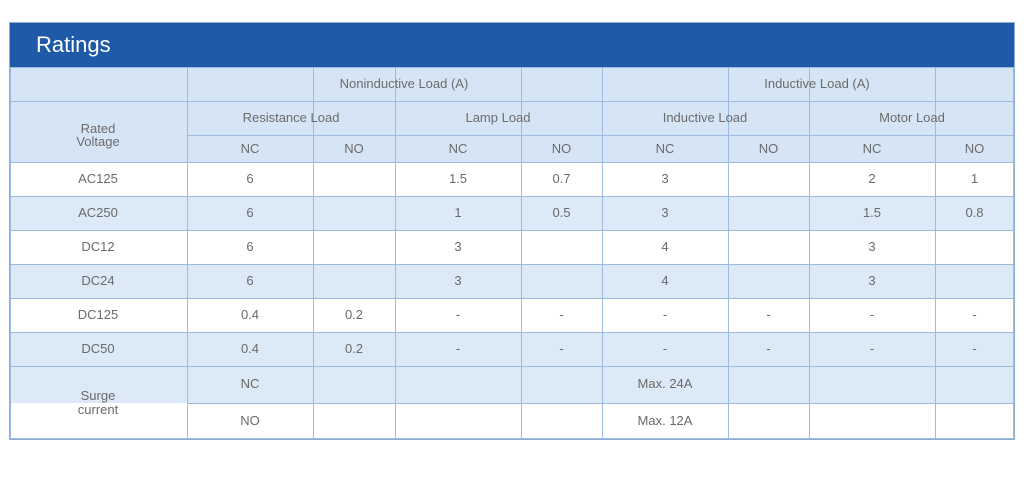  What do you see at coordinates (512, 45) in the screenshot?
I see `panel-title: Ratings` at bounding box center [512, 45].